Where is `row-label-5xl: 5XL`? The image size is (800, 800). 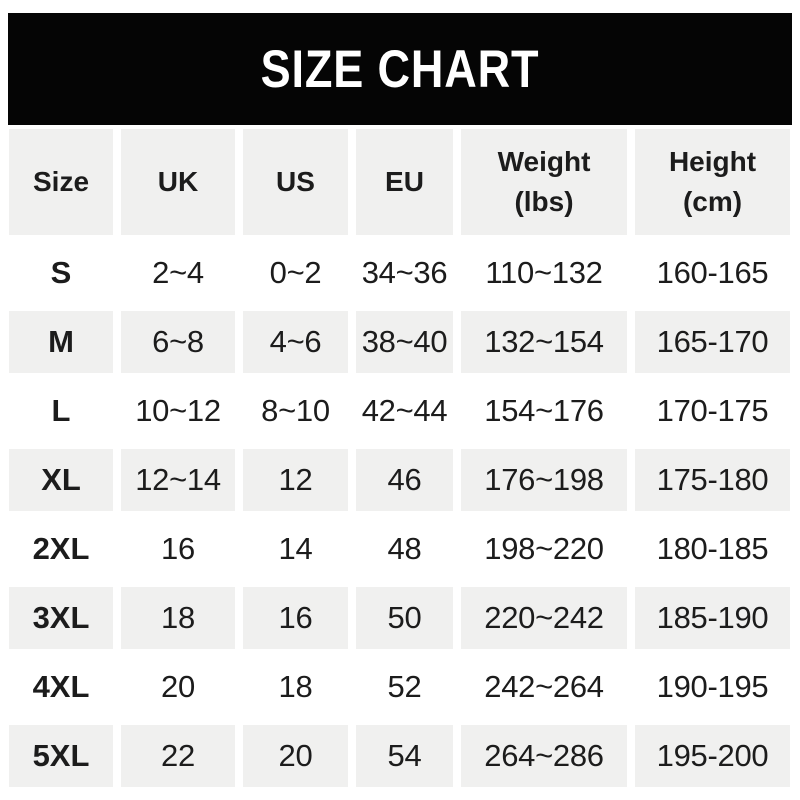 row-label-5xl: 5XL is located at coordinates (61, 756).